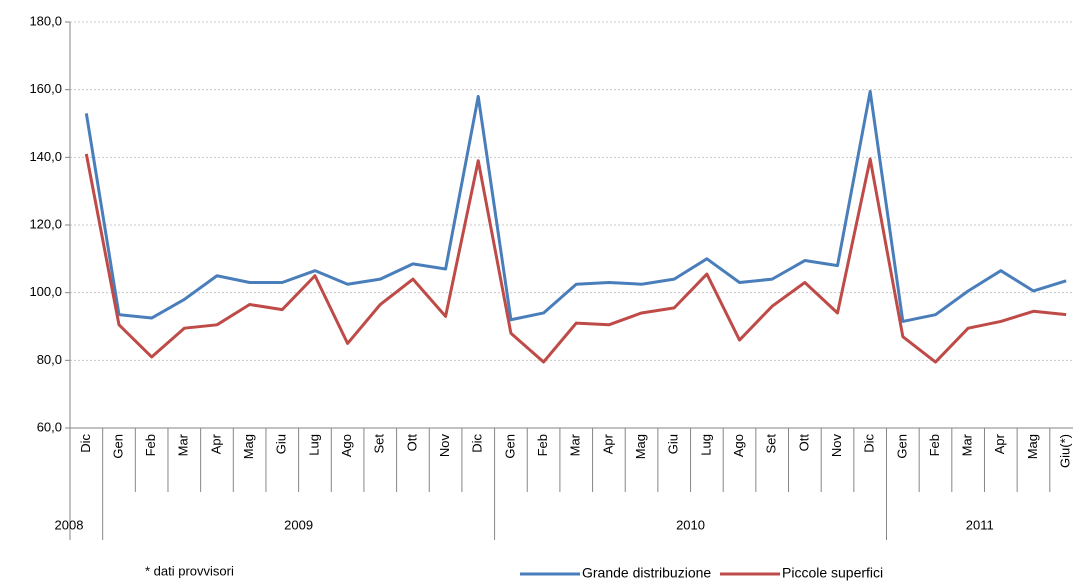 The image size is (1073, 581). What do you see at coordinates (69, 524) in the screenshot?
I see `group-label: 2008` at bounding box center [69, 524].